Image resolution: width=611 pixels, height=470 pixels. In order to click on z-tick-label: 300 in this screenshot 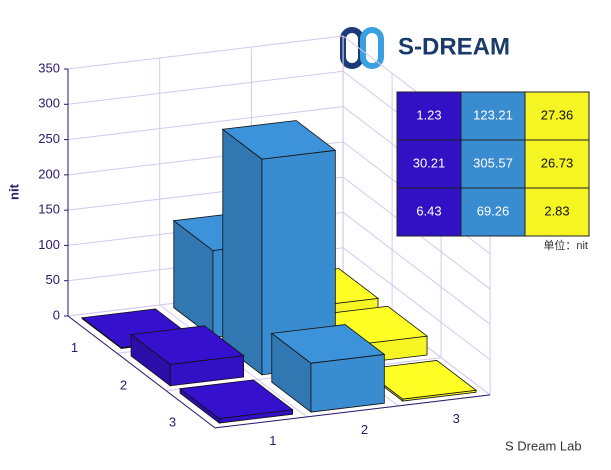, I will do `click(49, 103)`.